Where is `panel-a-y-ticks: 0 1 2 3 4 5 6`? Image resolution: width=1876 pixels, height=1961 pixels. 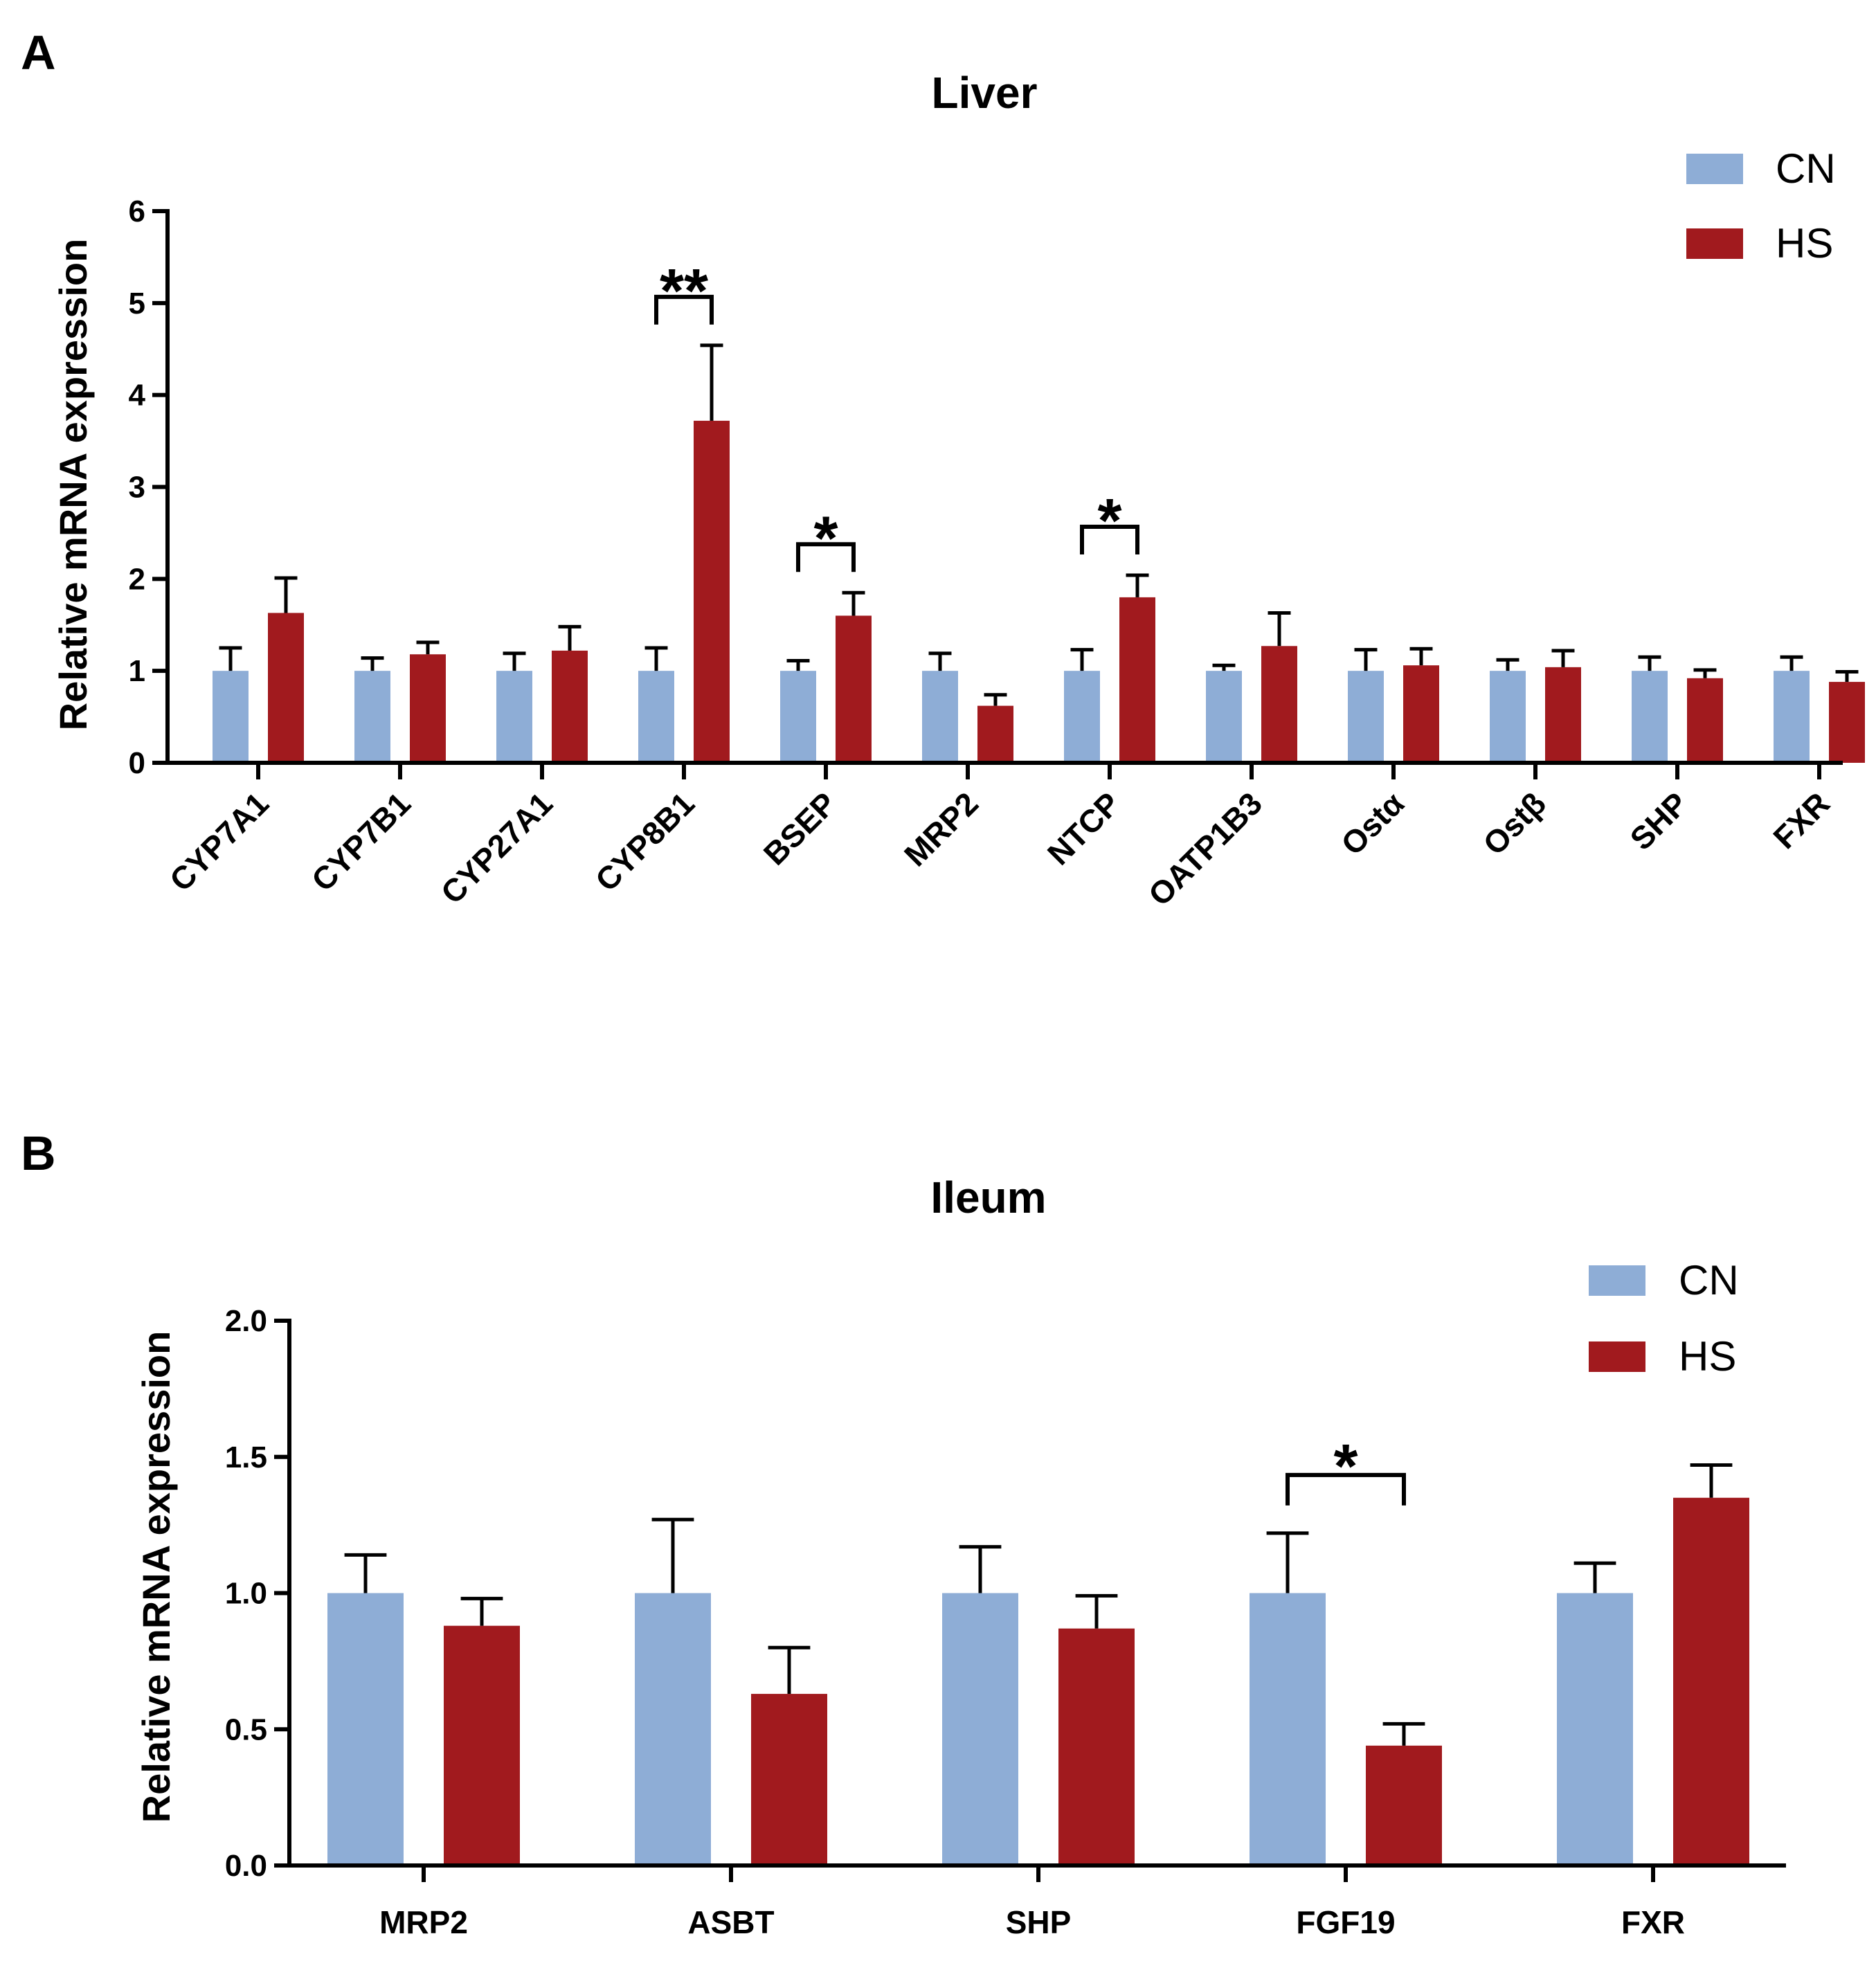
panel-a-y-ticks: 0 1 2 3 4 5 6 is located at coordinates (148, 487).